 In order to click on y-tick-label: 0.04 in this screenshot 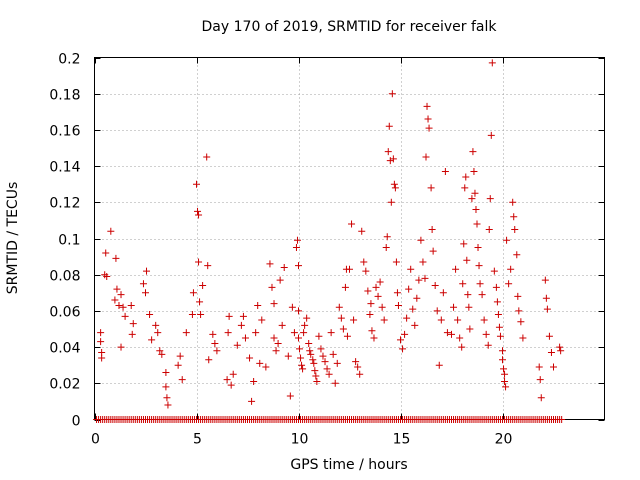, I will do `click(64, 349)`.